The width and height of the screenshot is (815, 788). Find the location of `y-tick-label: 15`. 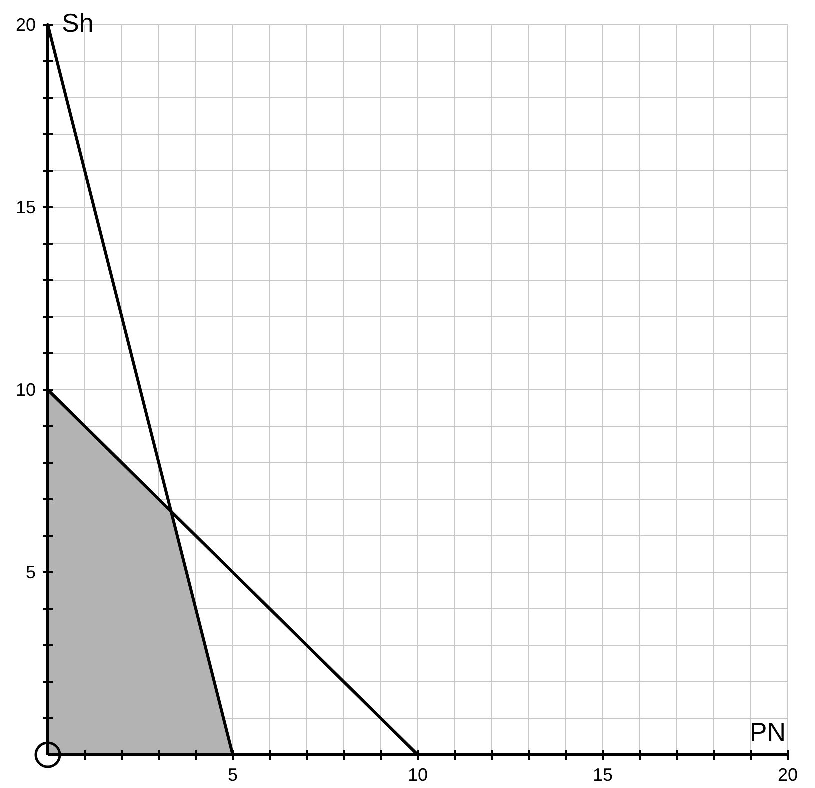

y-tick-label: 15 is located at coordinates (26, 208).